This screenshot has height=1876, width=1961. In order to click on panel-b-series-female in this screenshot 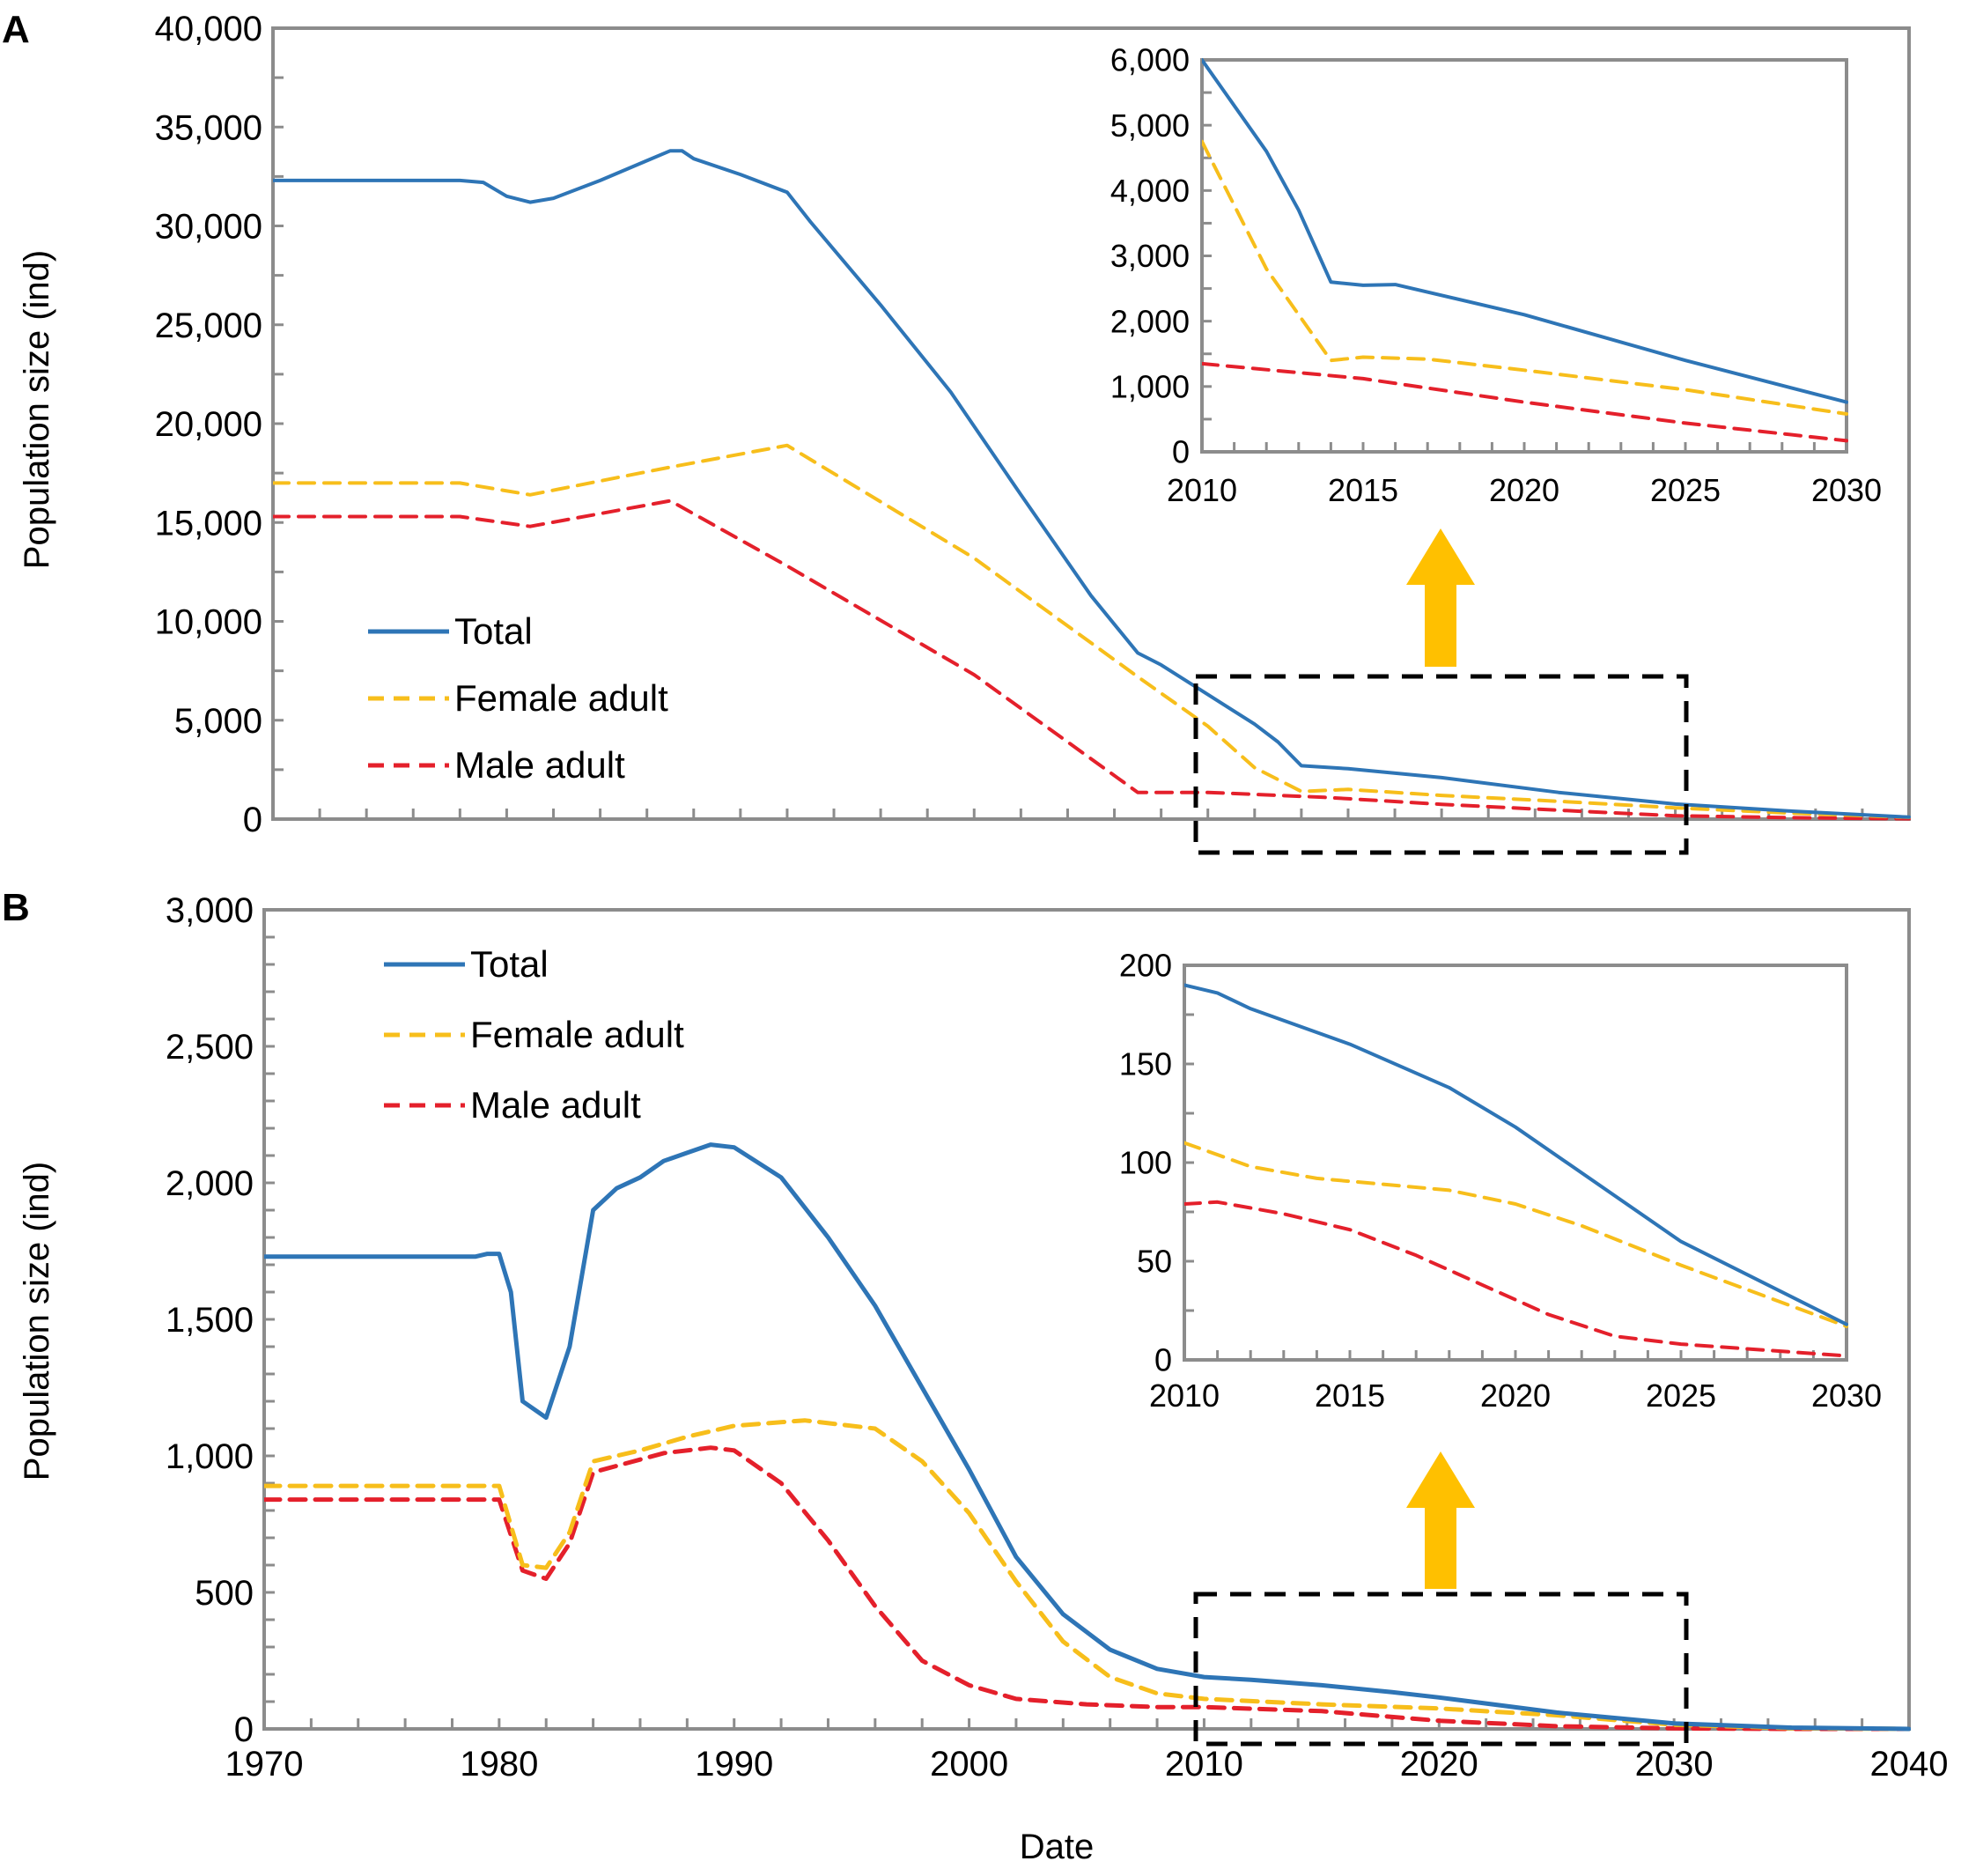, I will do `click(1088, 1575)`.